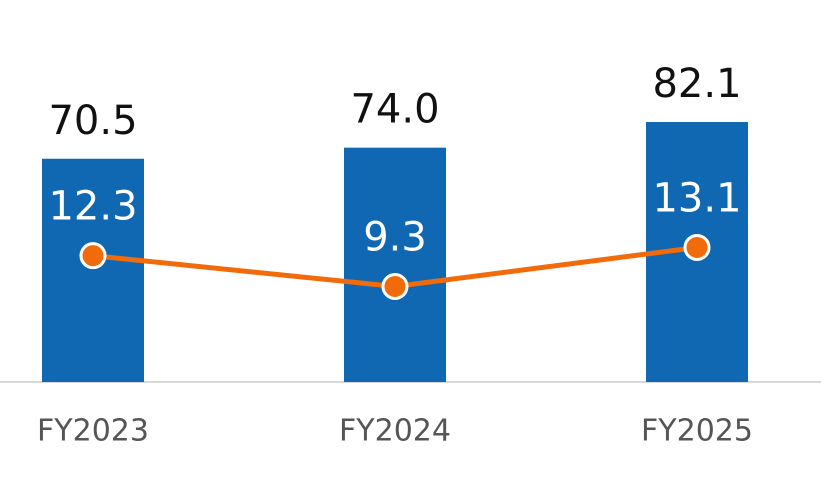  Describe the element at coordinates (92, 121) in the screenshot. I see `bar-value-label: 70.5` at that location.